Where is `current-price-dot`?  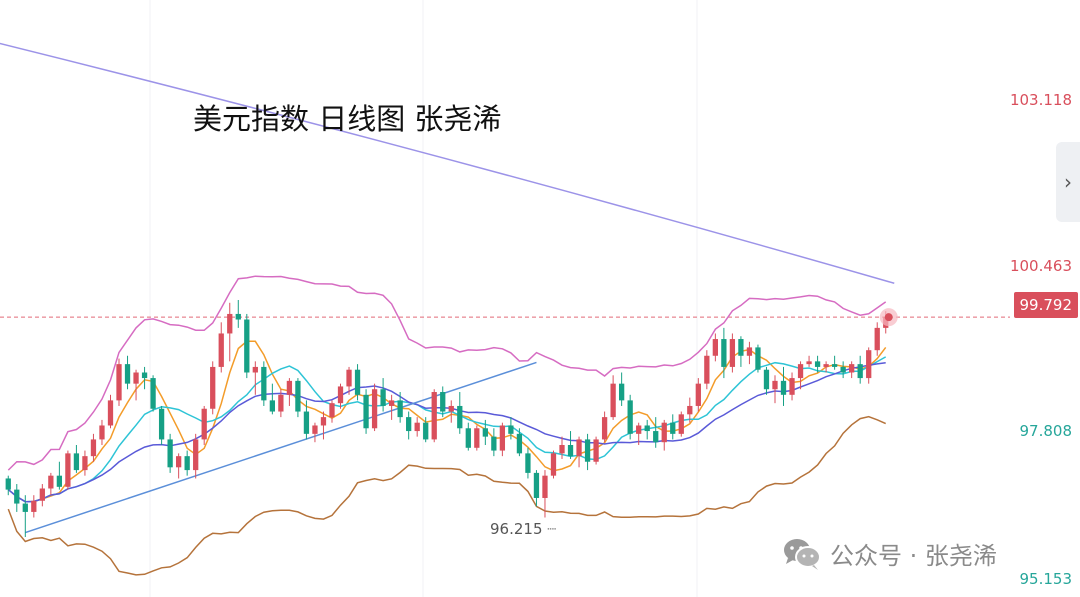 current-price-dot is located at coordinates (888, 317).